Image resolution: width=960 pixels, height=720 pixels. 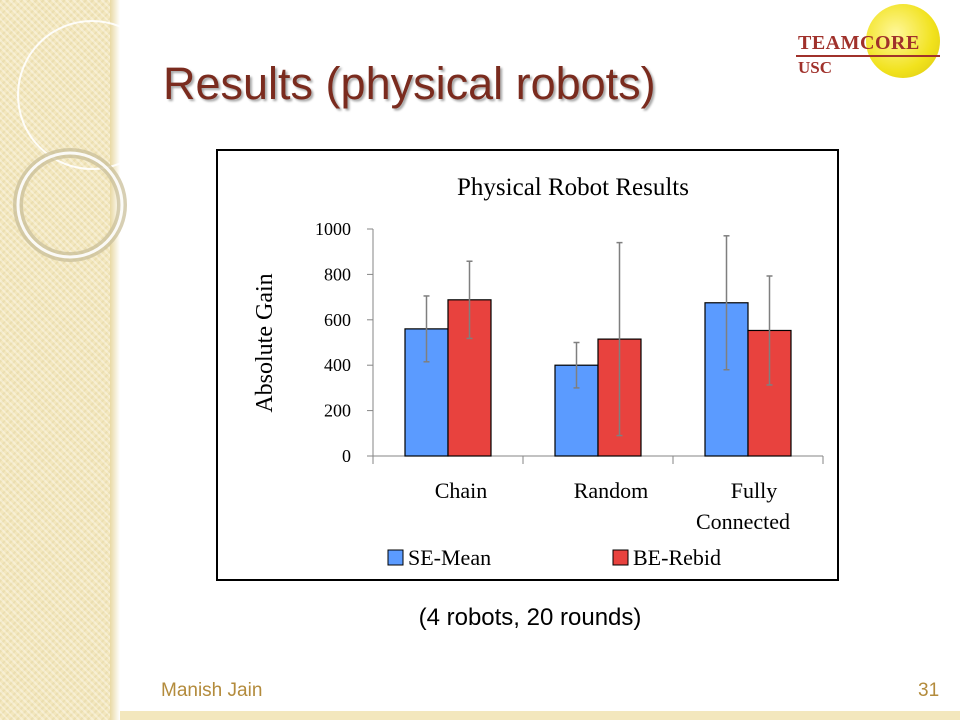 What do you see at coordinates (337, 365) in the screenshot?
I see `y-tick-label: 400` at bounding box center [337, 365].